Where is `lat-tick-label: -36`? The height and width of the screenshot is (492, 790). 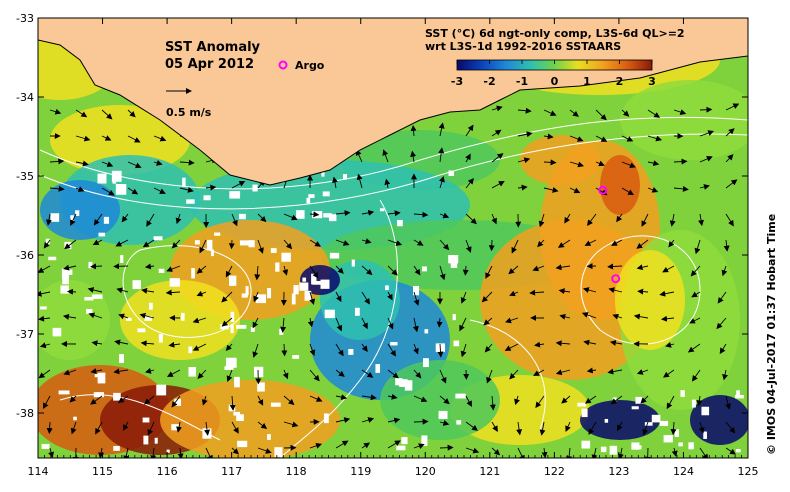 lat-tick-label: -36 is located at coordinates (25, 255).